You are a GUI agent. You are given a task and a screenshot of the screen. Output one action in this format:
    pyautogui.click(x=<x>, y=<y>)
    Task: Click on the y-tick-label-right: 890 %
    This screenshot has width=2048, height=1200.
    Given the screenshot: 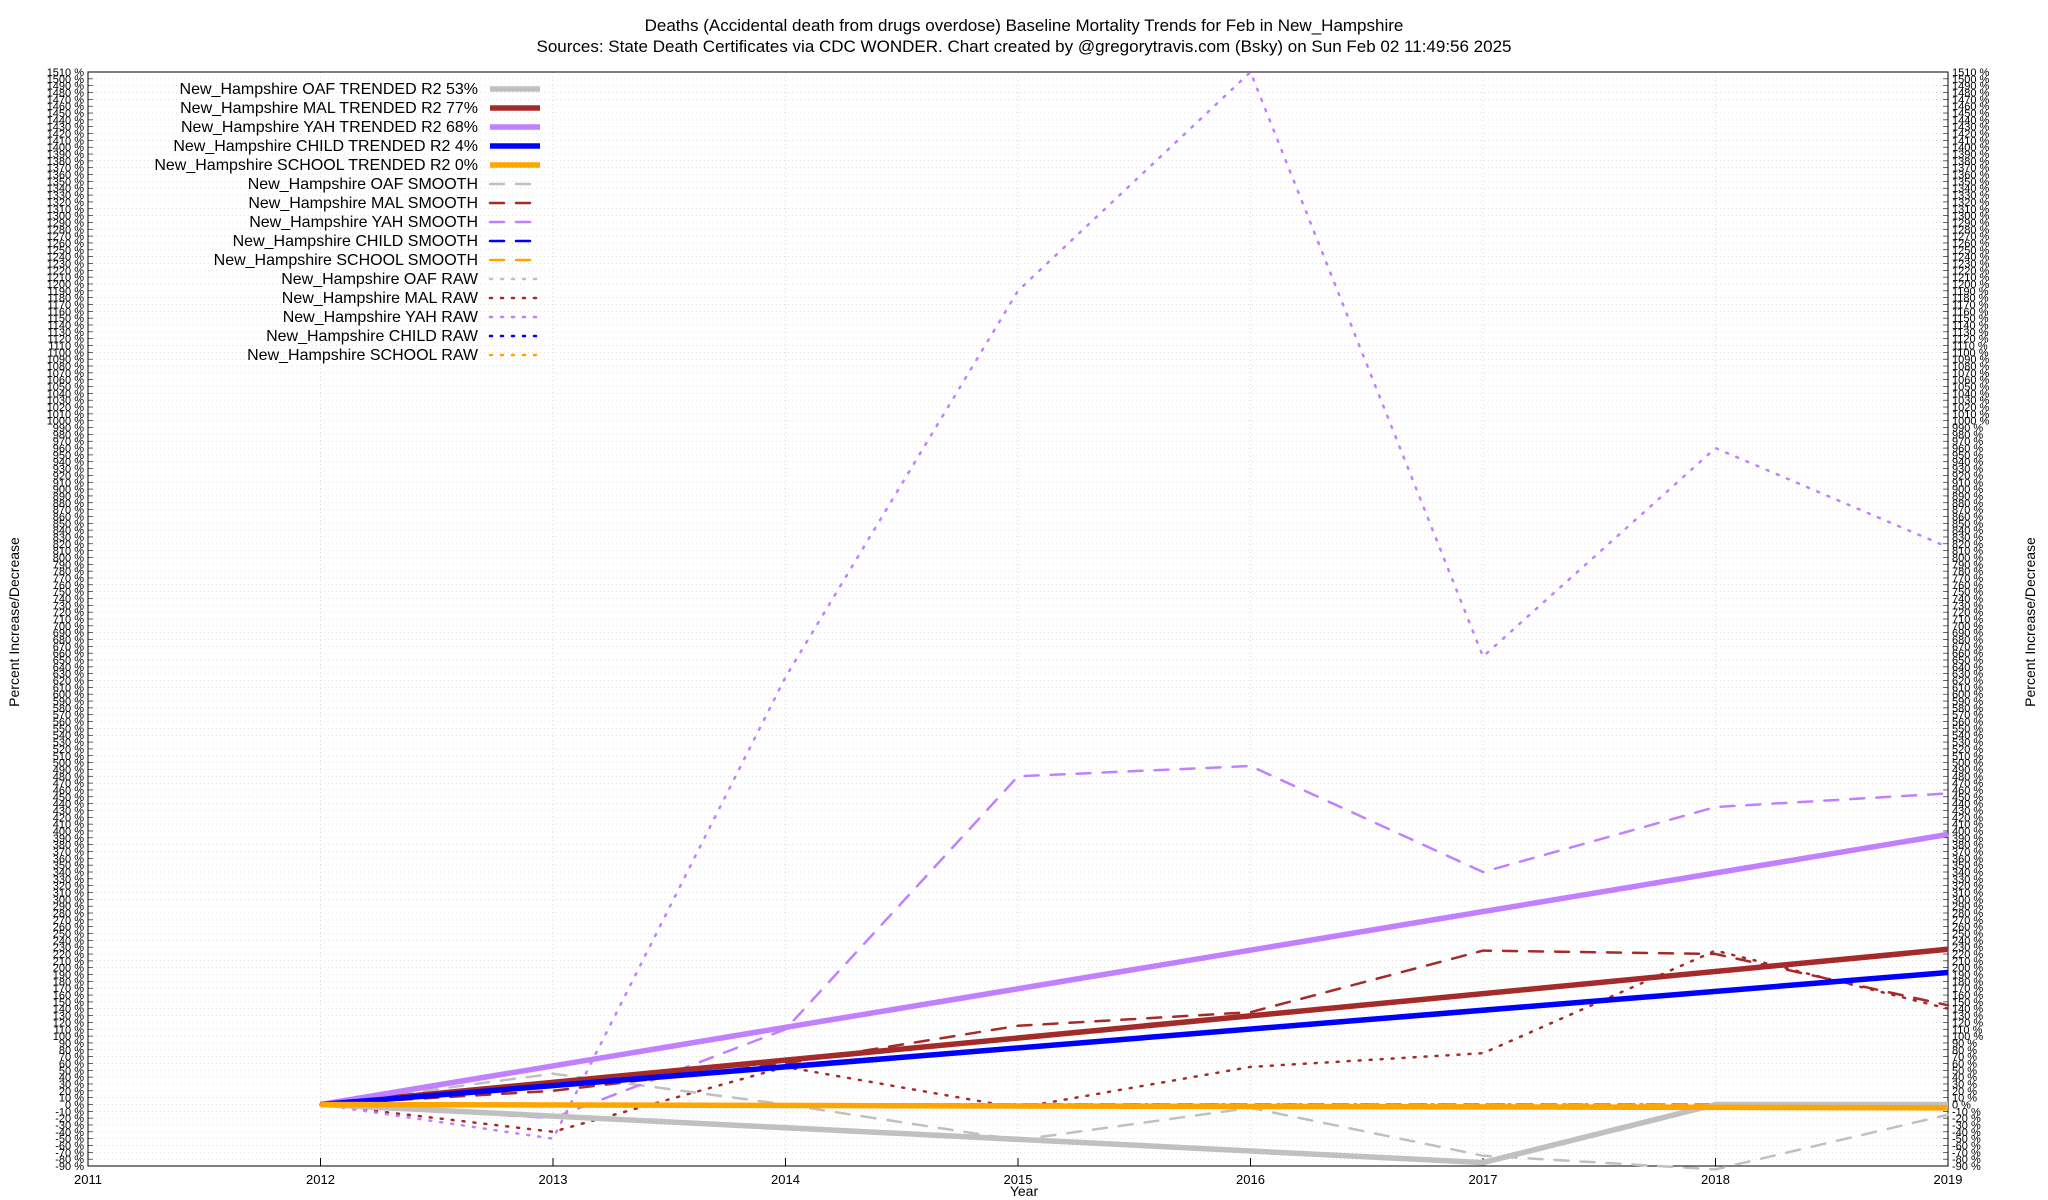 What is the action you would take?
    pyautogui.click(x=1967, y=497)
    